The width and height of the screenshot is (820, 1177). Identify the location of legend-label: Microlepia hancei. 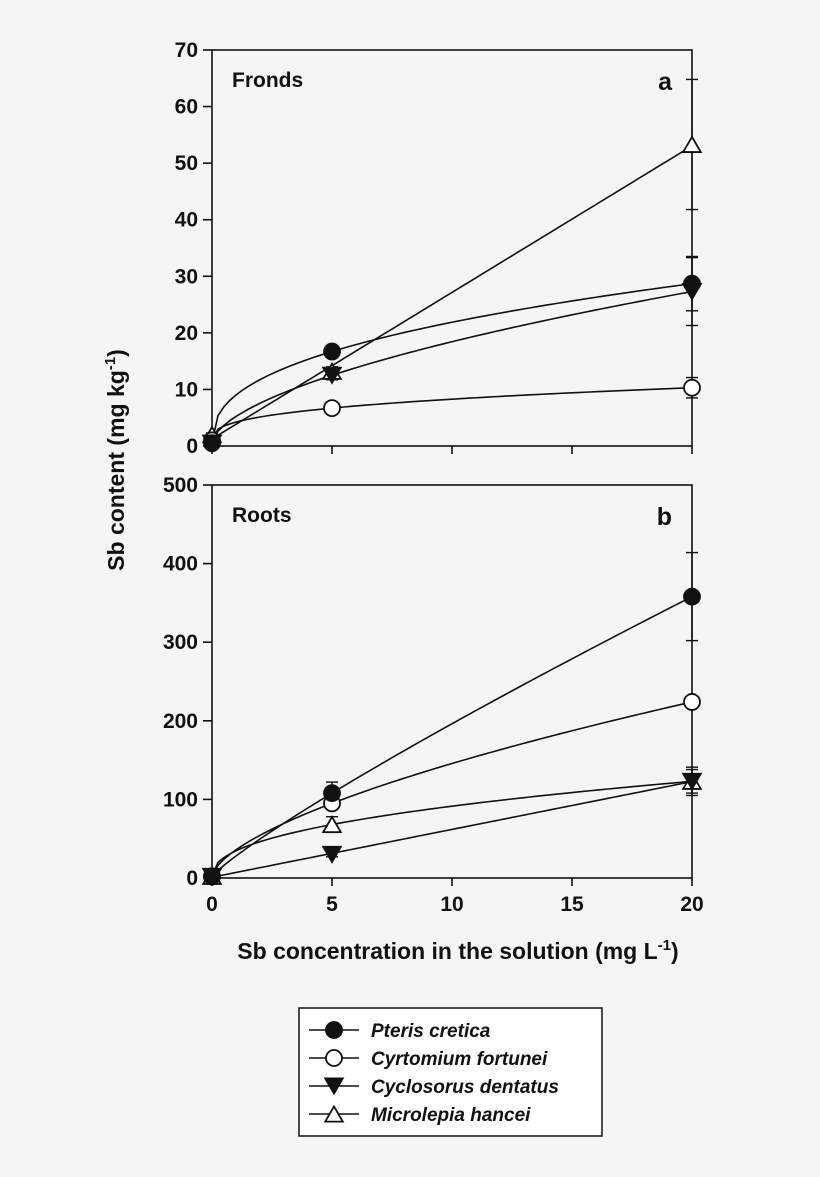
(451, 1115).